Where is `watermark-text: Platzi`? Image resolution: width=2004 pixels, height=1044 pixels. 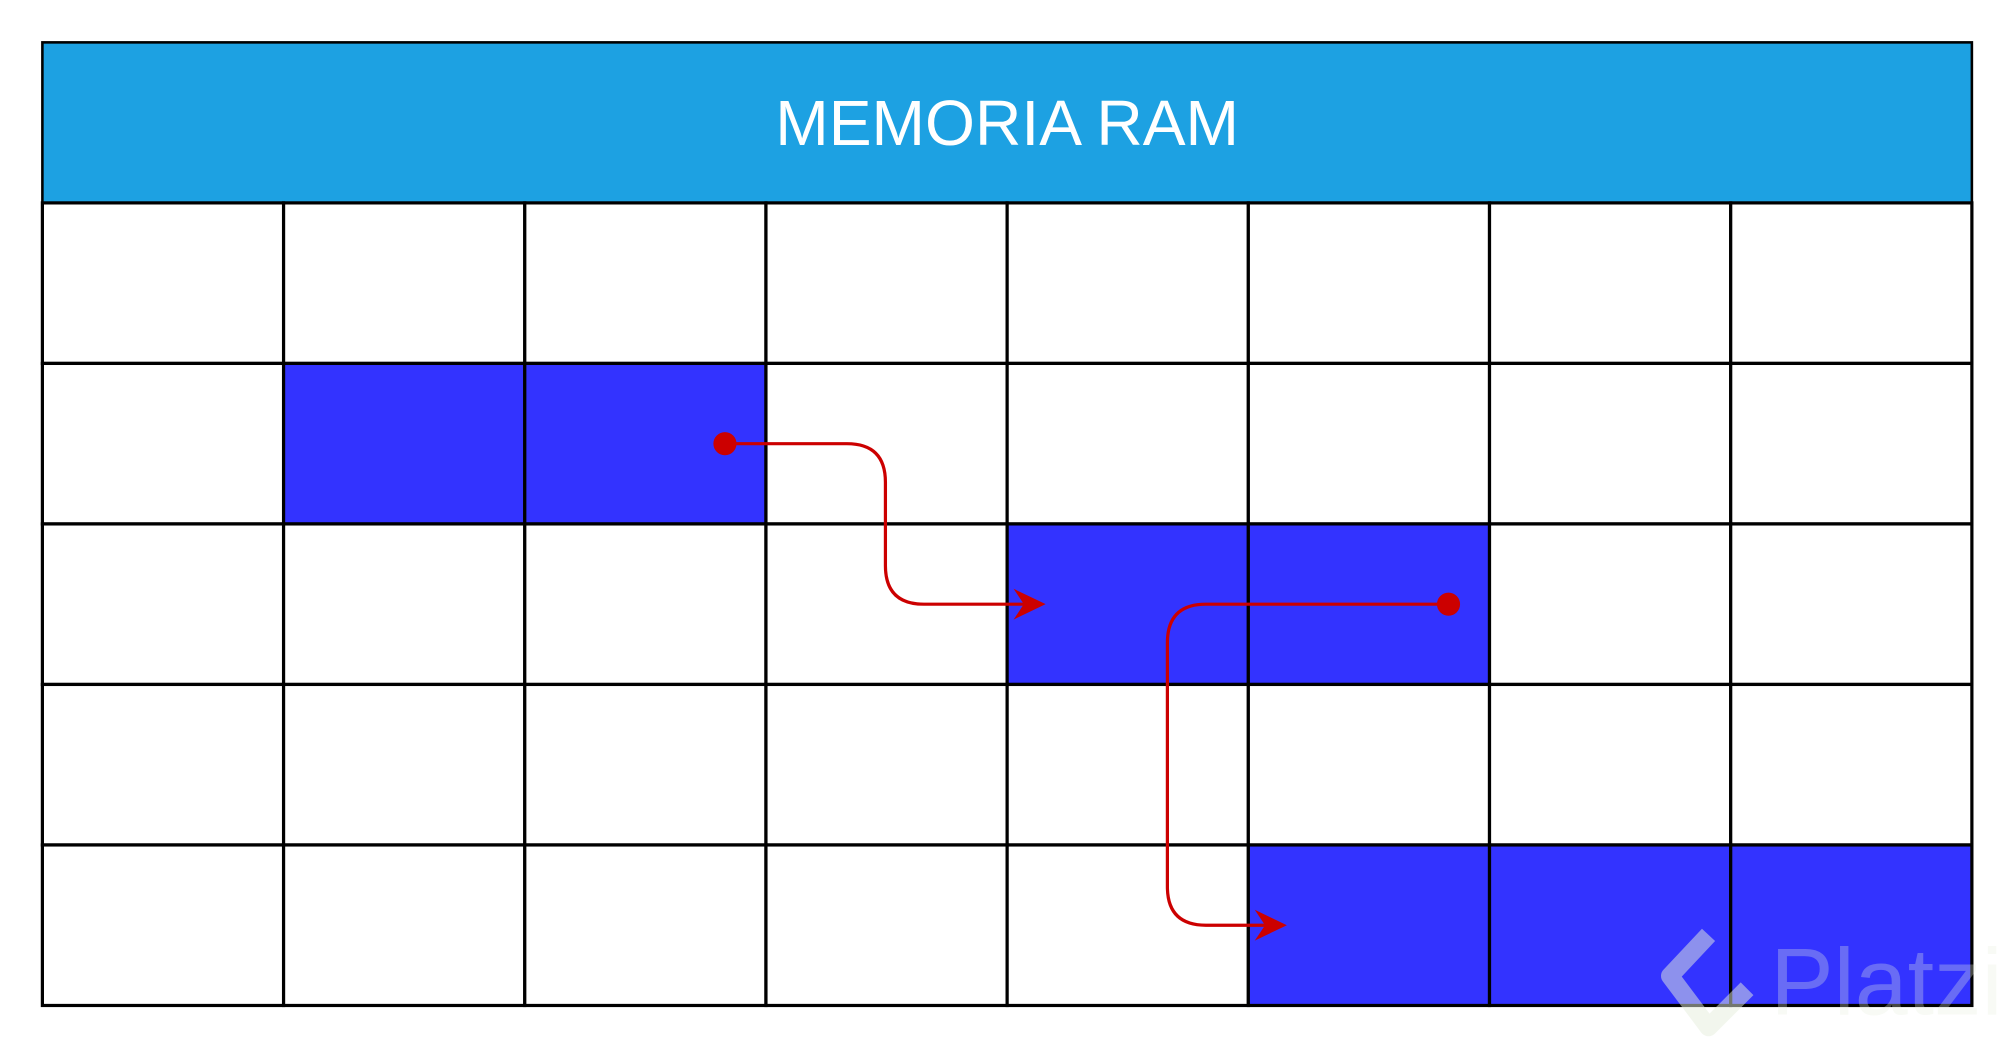
watermark-text: Platzi is located at coordinates (1886, 982).